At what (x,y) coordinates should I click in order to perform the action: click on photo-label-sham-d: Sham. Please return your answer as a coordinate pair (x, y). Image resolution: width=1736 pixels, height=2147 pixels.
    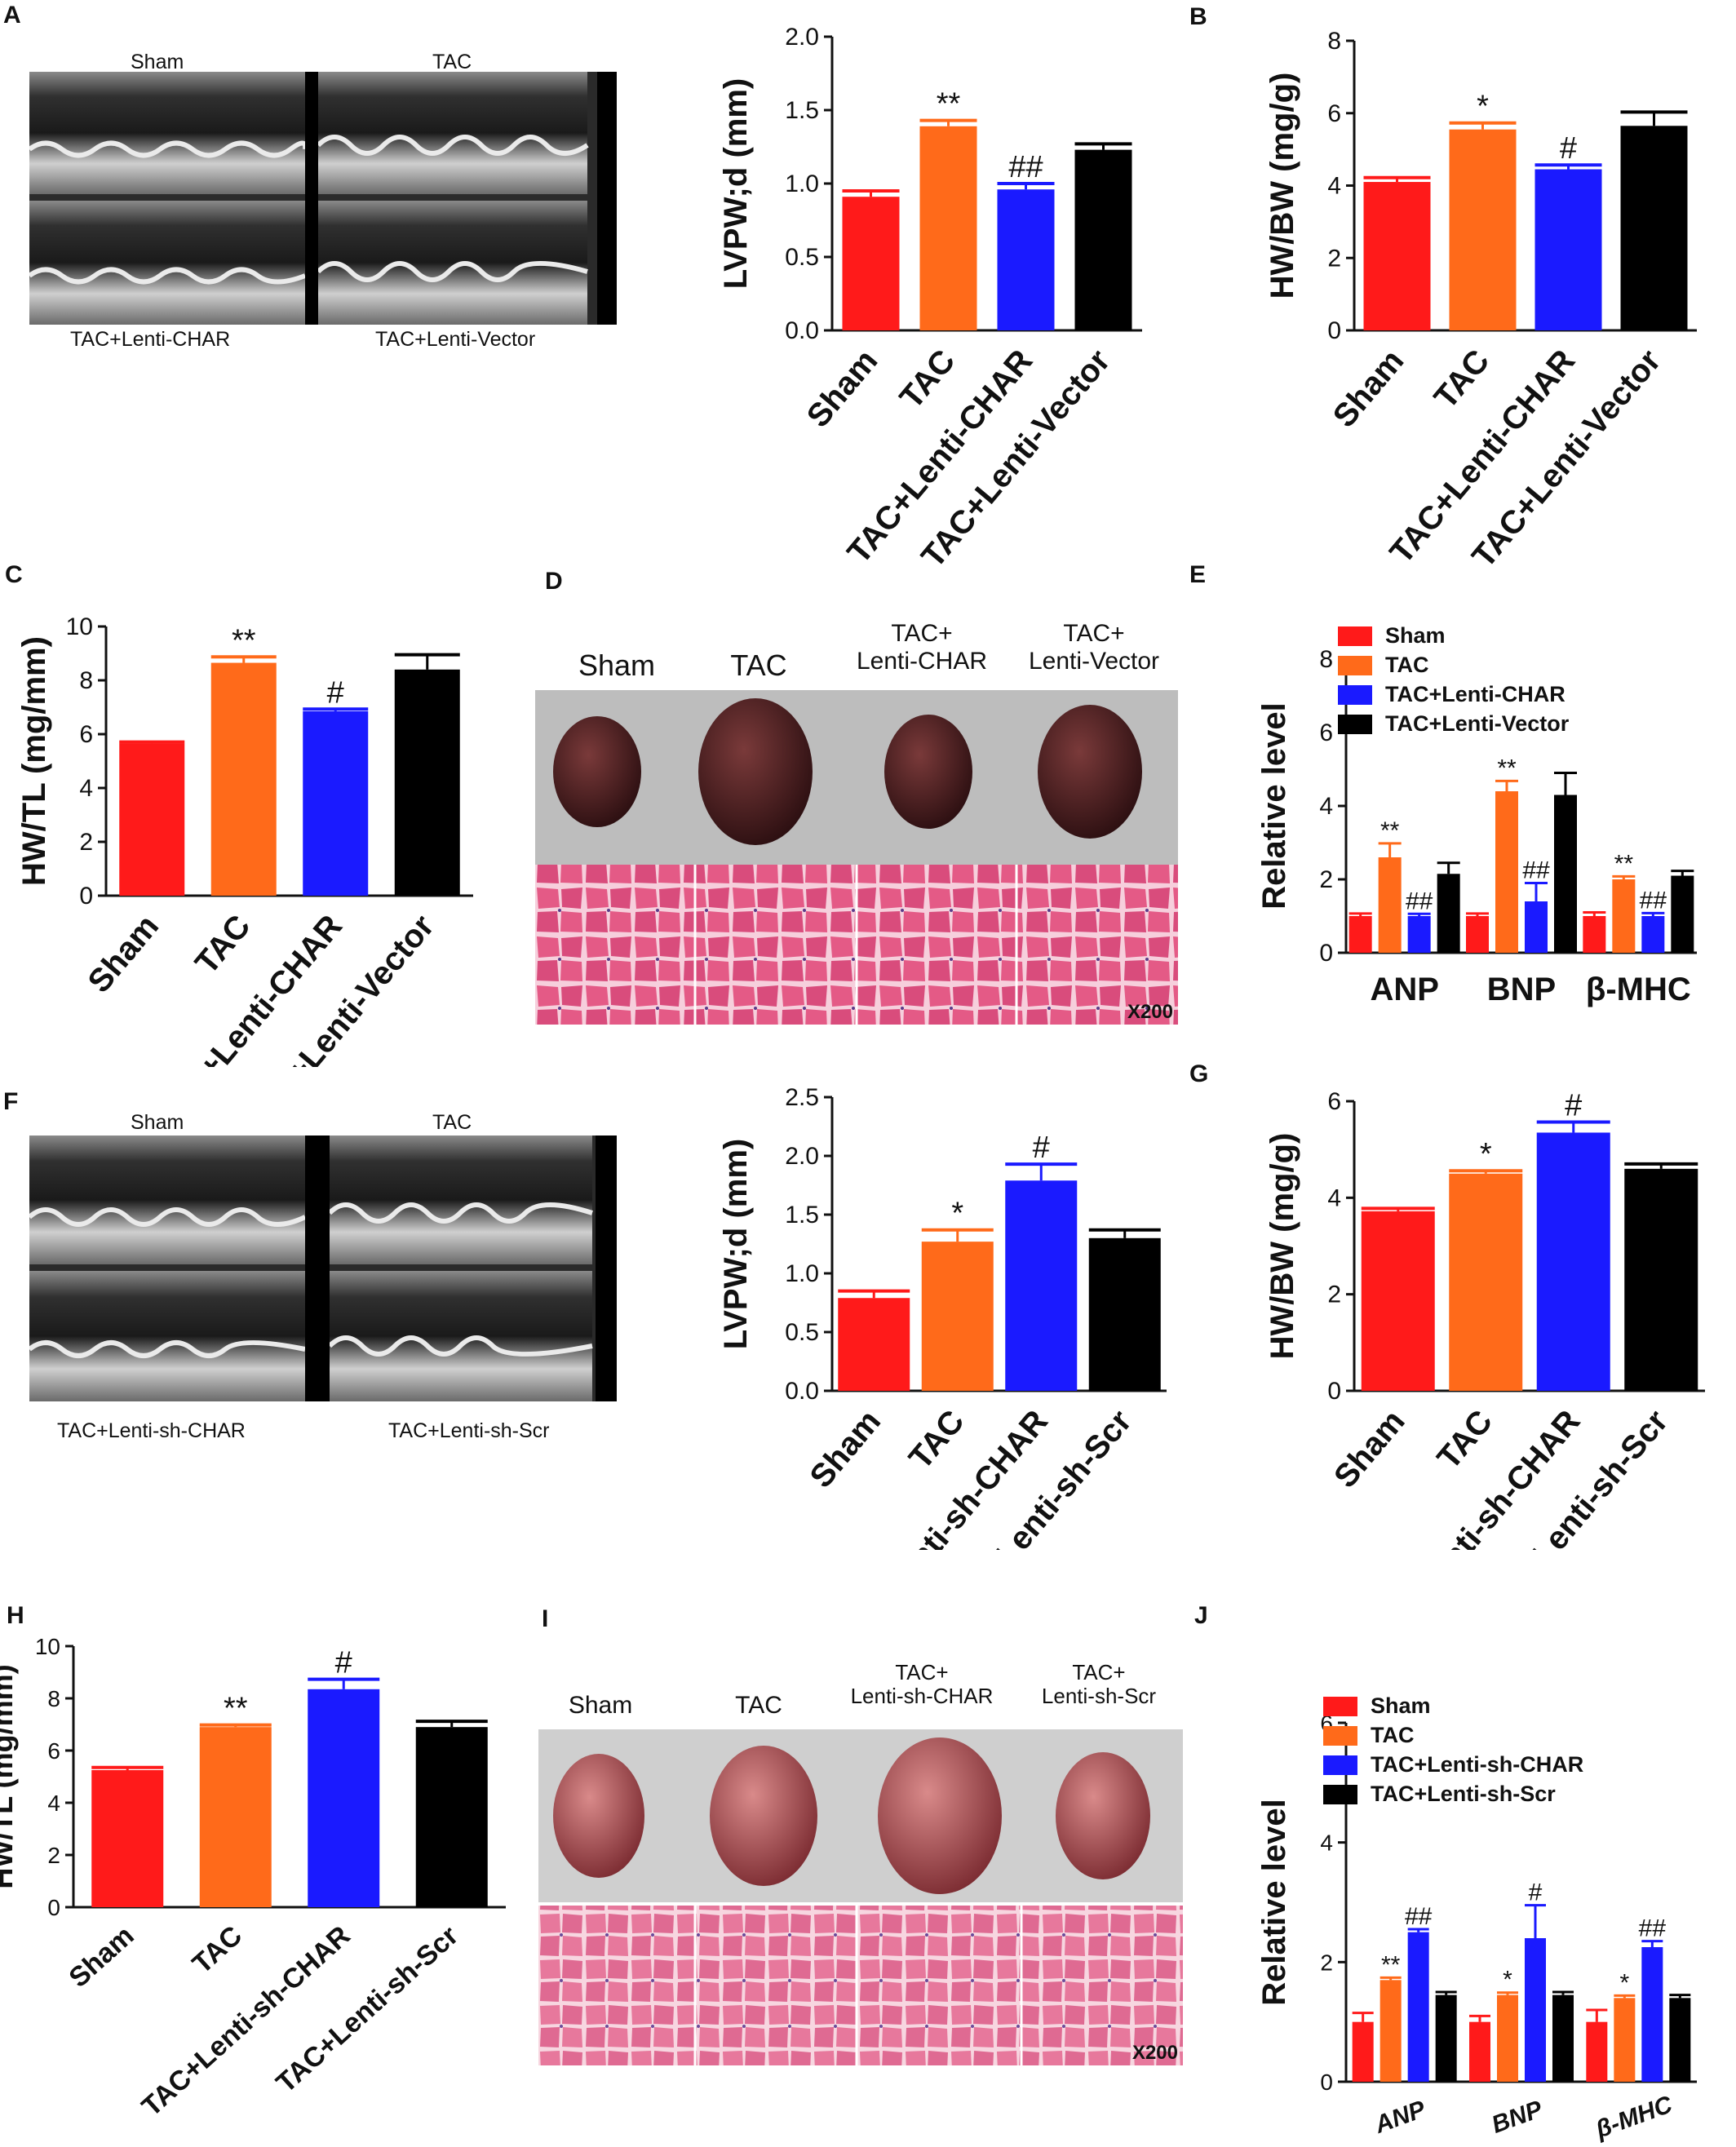
    Looking at the image, I should click on (617, 665).